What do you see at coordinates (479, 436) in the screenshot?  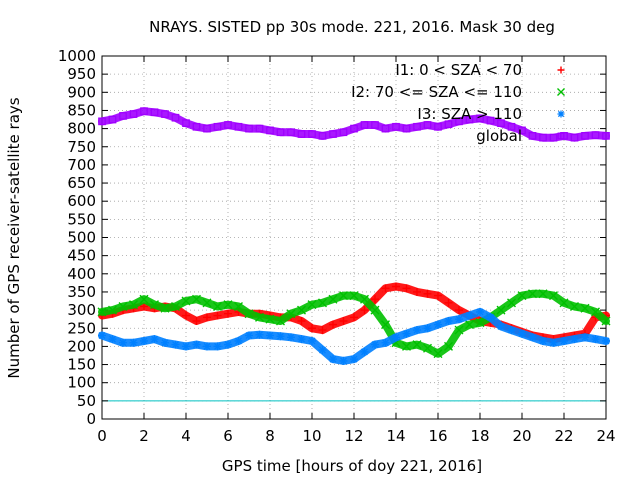 I see `x-tick-label: 18` at bounding box center [479, 436].